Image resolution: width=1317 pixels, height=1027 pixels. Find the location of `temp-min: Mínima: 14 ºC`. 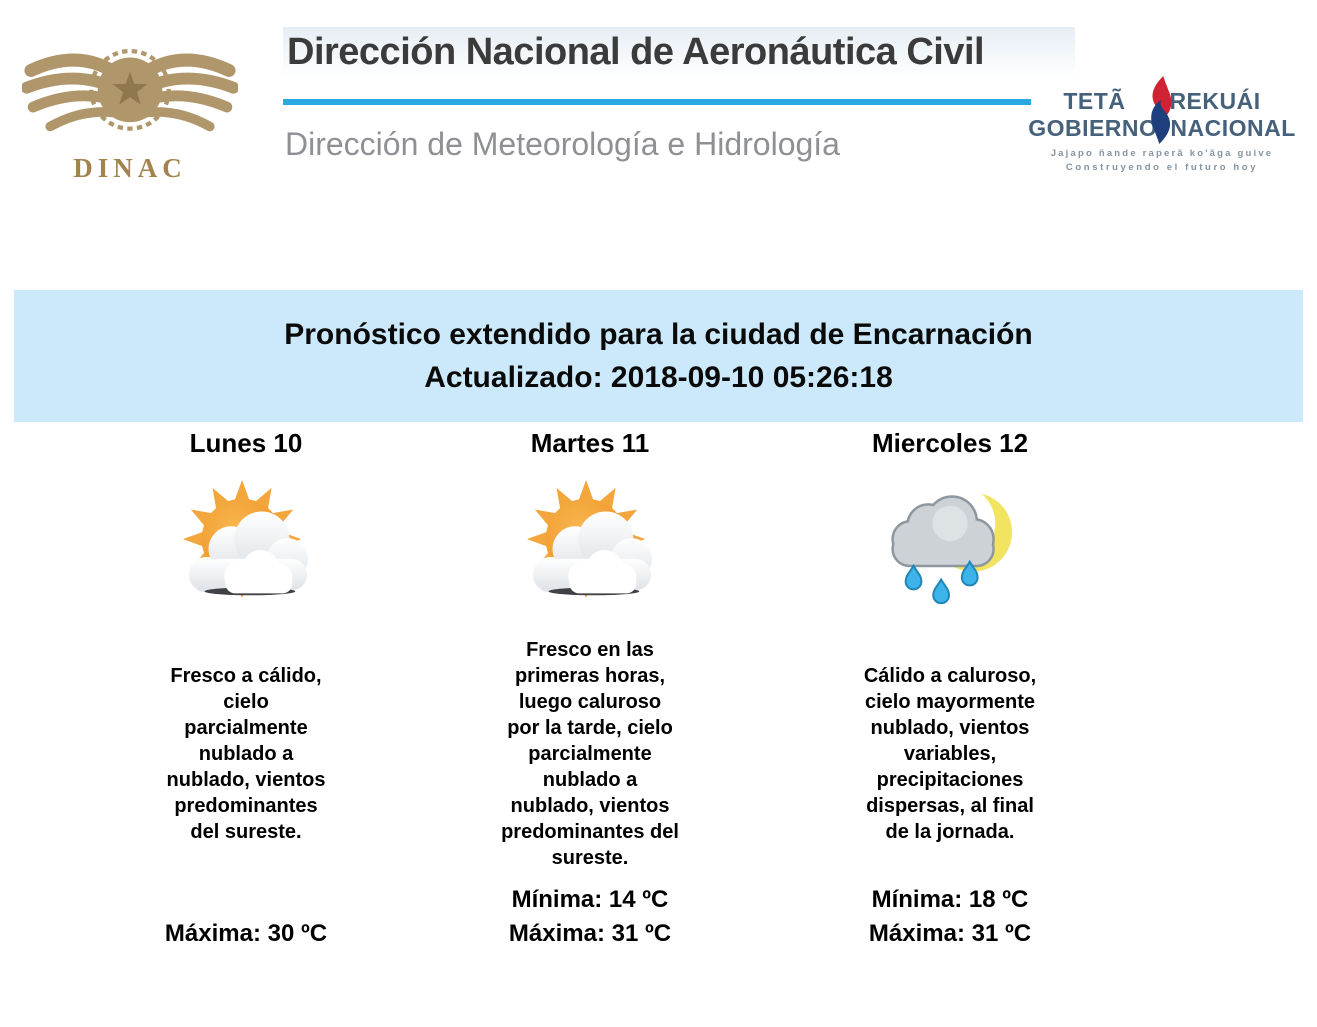

temp-min: Mínima: 14 ºC is located at coordinates (590, 899).